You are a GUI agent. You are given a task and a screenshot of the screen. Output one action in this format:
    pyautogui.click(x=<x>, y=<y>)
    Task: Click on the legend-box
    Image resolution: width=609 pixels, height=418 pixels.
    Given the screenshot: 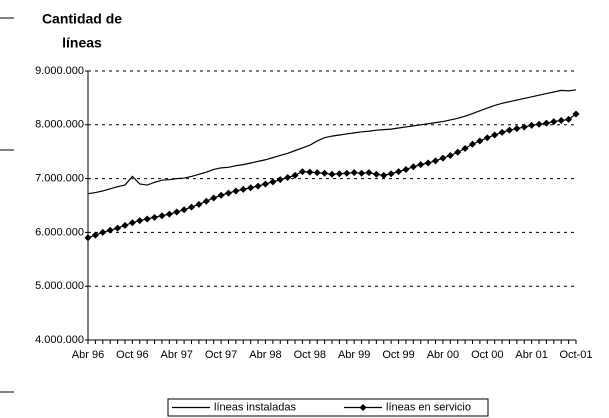 What is the action you would take?
    pyautogui.click(x=328, y=407)
    